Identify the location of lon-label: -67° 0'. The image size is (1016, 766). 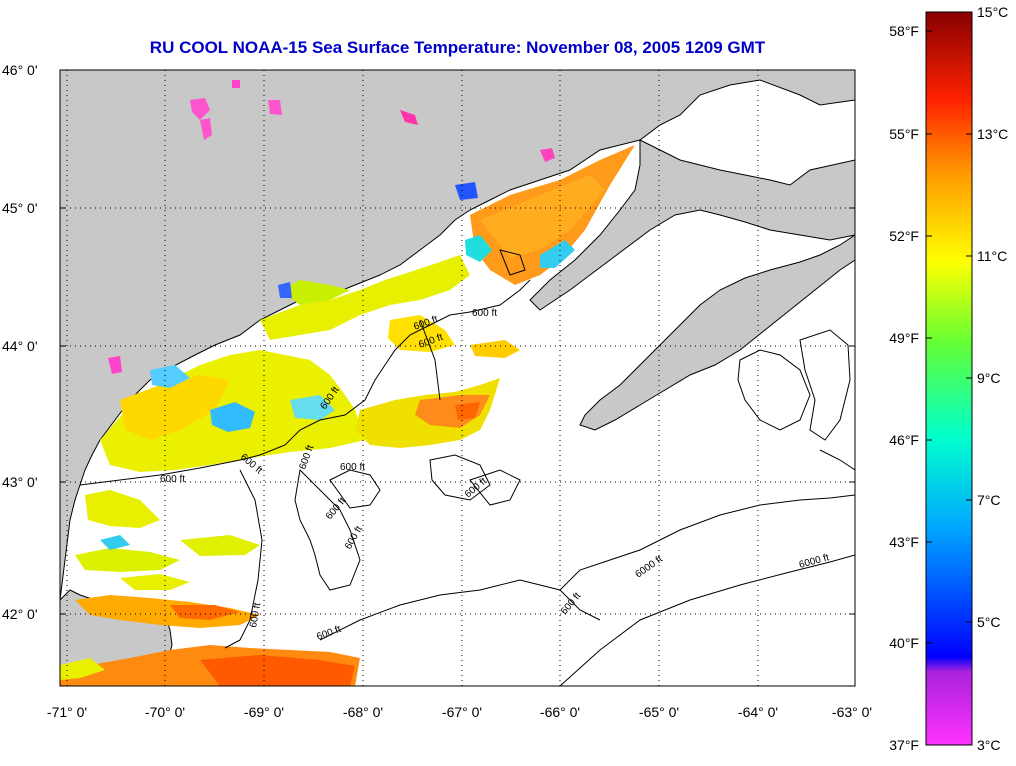
(462, 712).